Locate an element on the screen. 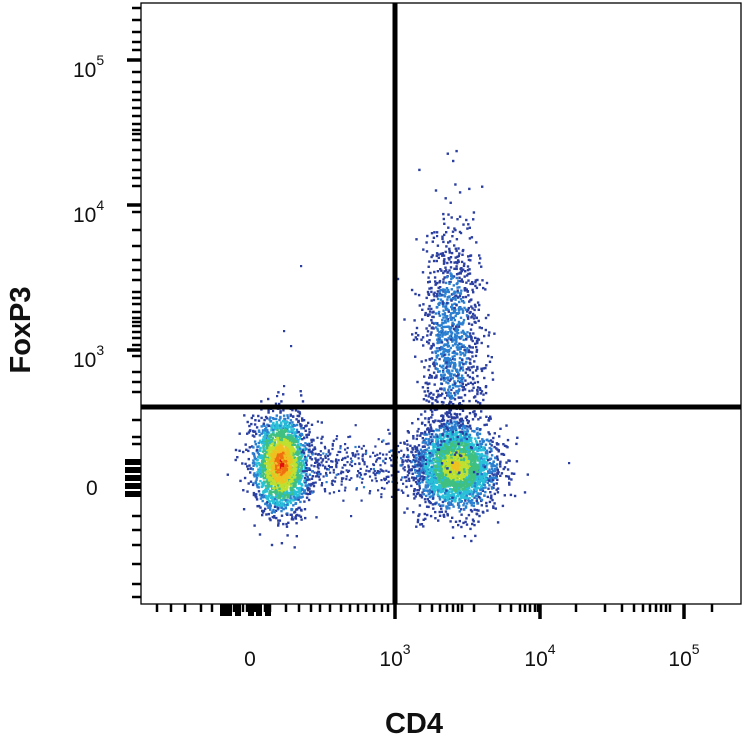 The height and width of the screenshot is (745, 744). y-axis-title: FoxP3 is located at coordinates (21, 329).